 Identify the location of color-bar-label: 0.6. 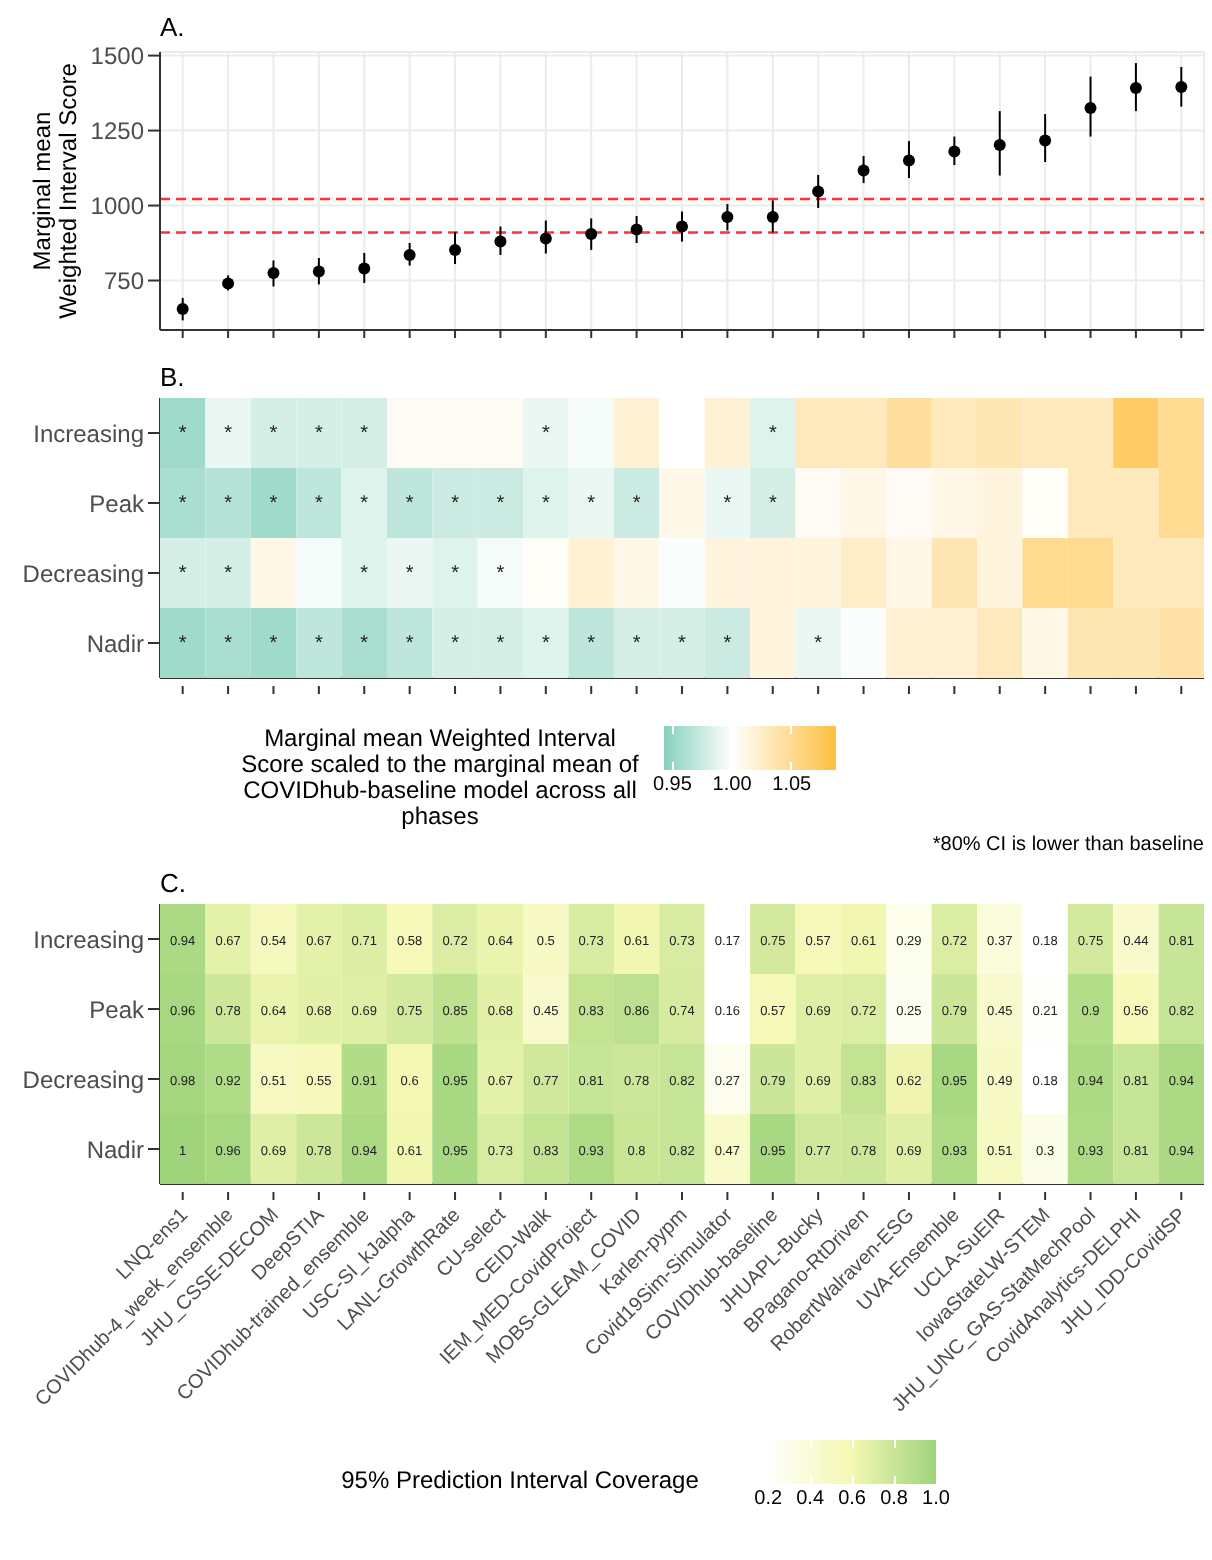
(852, 1499).